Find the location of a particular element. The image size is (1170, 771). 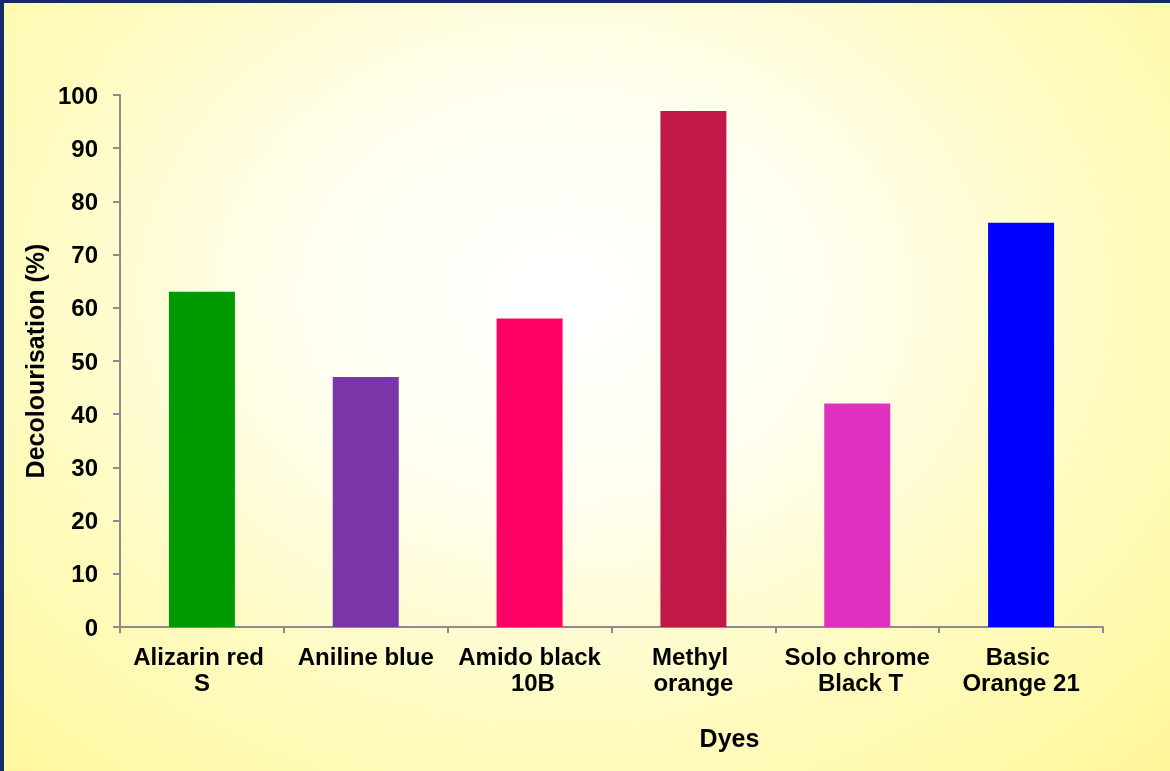

y-tick-label: 70 is located at coordinates (84, 255).